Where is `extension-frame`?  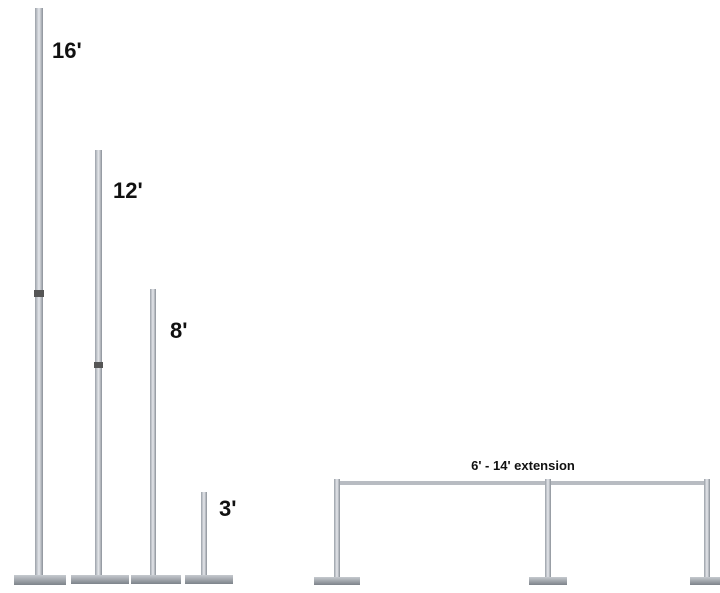
extension-frame is located at coordinates (517, 532).